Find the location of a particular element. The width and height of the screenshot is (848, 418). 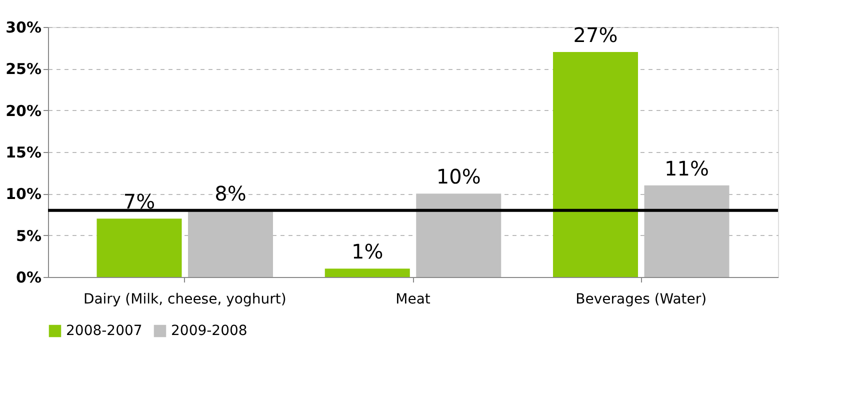

y-tick-label: 0% is located at coordinates (29, 277).